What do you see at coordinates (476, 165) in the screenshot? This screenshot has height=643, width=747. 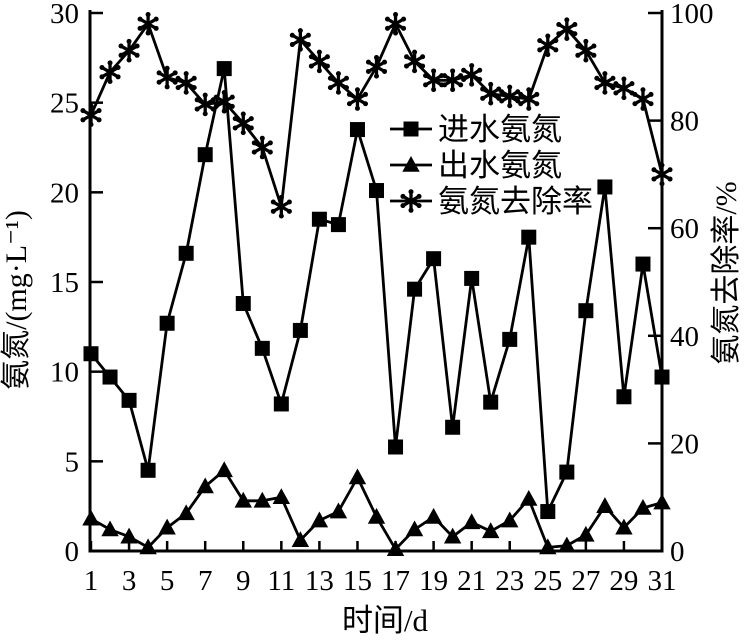 I see `legend-item-effluent: 出水氨氮` at bounding box center [476, 165].